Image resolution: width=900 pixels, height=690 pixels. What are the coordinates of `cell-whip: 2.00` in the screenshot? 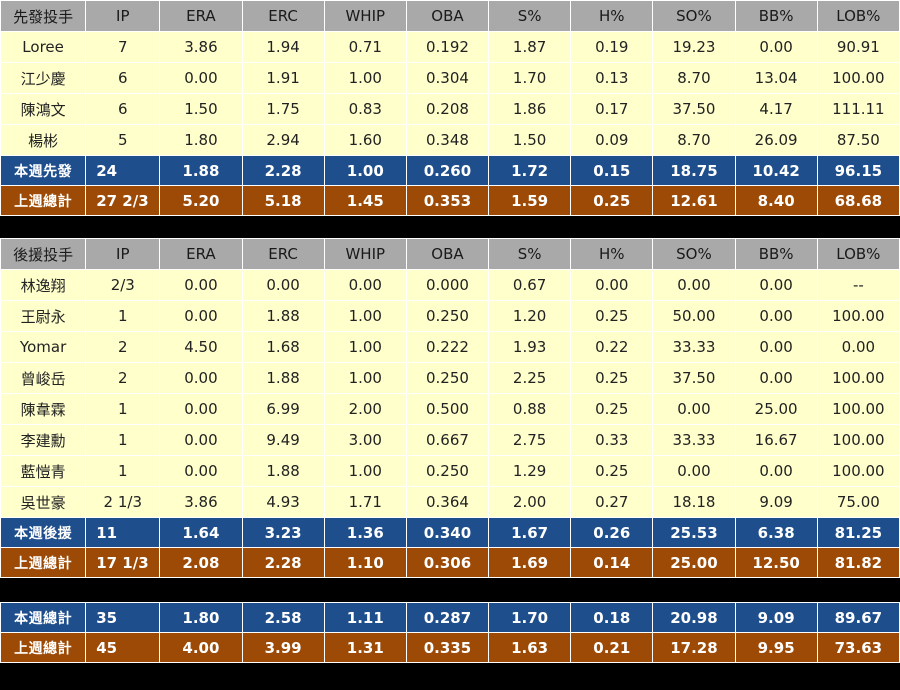 It's located at (365, 409).